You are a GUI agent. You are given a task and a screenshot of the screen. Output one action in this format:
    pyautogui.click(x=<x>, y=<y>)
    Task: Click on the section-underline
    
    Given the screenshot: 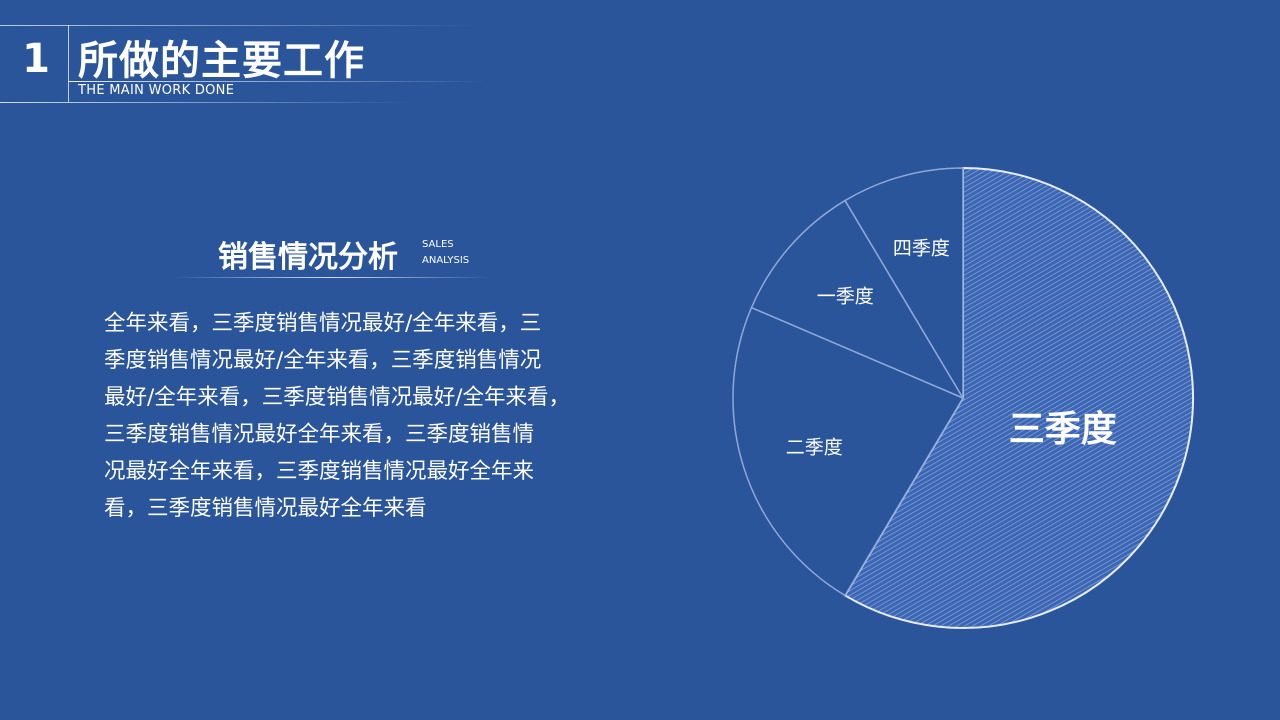 What is the action you would take?
    pyautogui.click(x=332, y=277)
    